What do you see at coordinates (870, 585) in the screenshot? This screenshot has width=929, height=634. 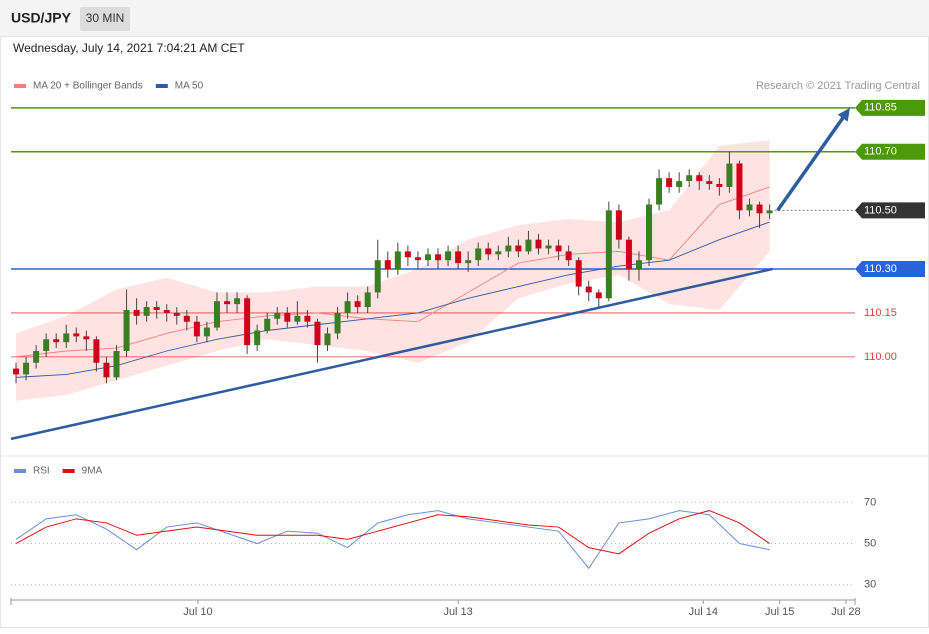 I see `y-tick-label: 30` at bounding box center [870, 585].